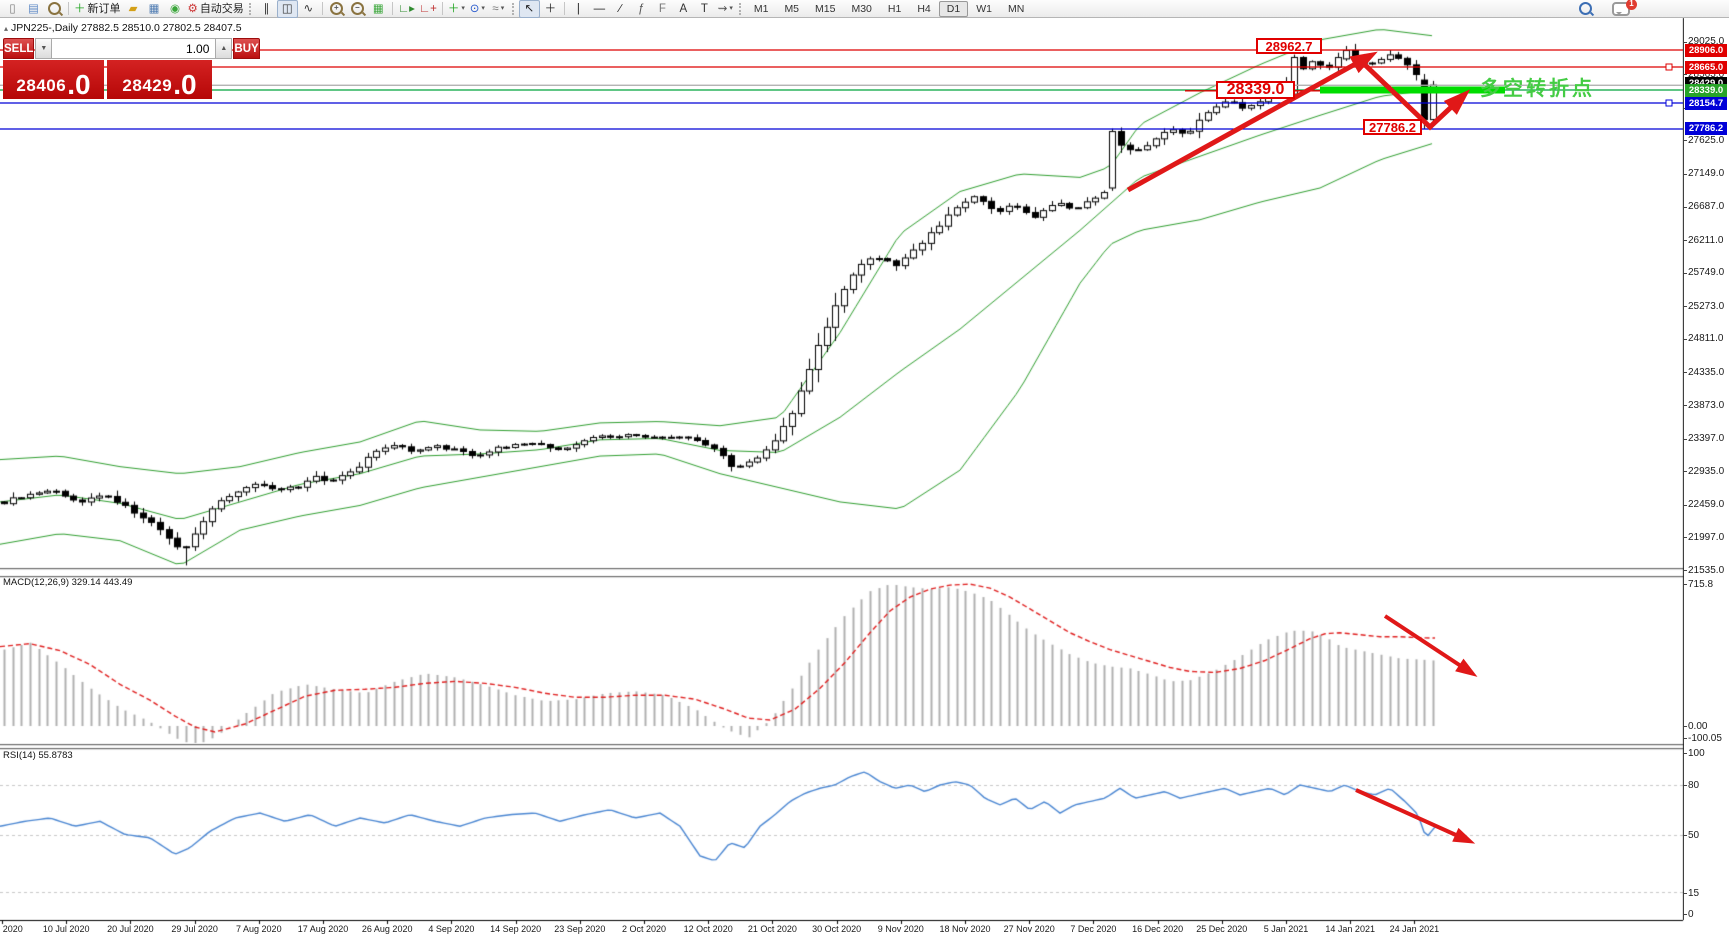 Image resolution: width=1729 pixels, height=941 pixels. I want to click on tf-mn: MN, so click(1016, 8).